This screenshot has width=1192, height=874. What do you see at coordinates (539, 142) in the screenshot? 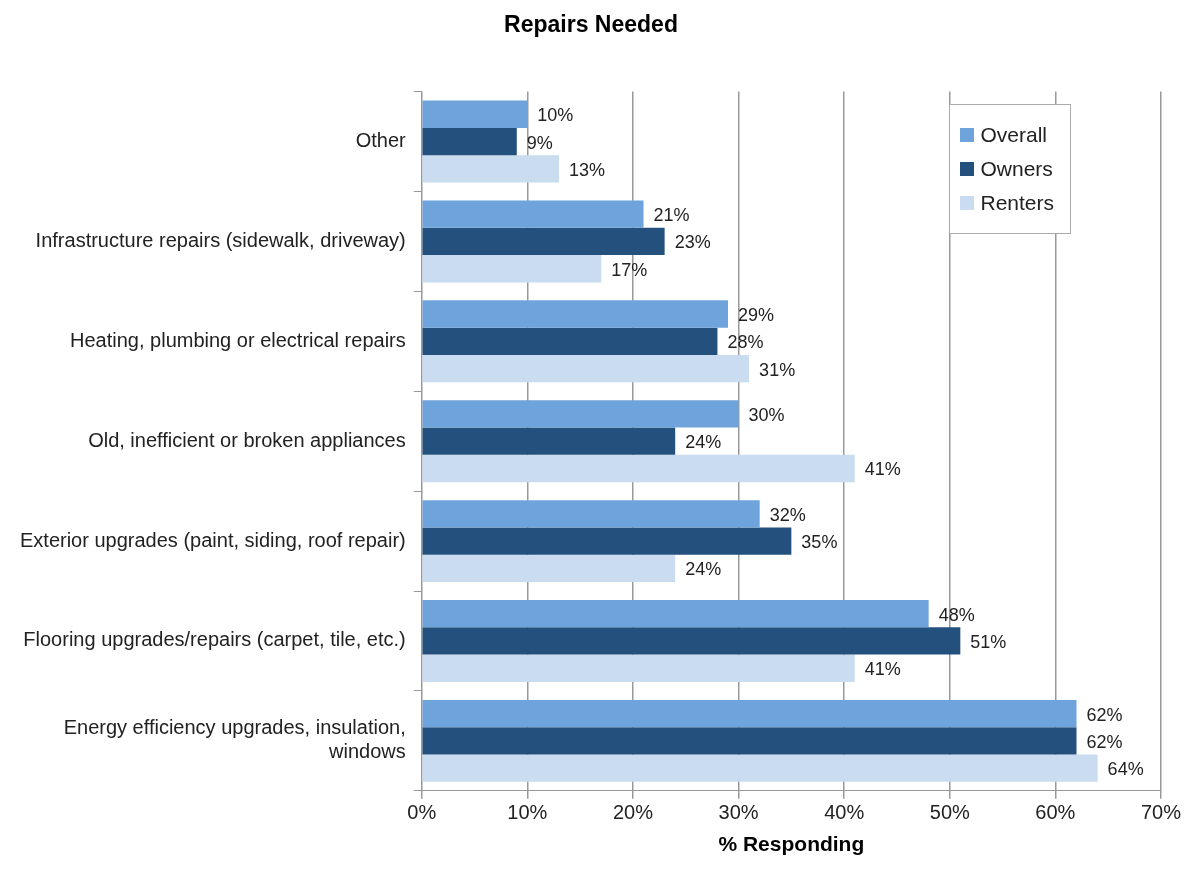
I see `data-label: 9%` at bounding box center [539, 142].